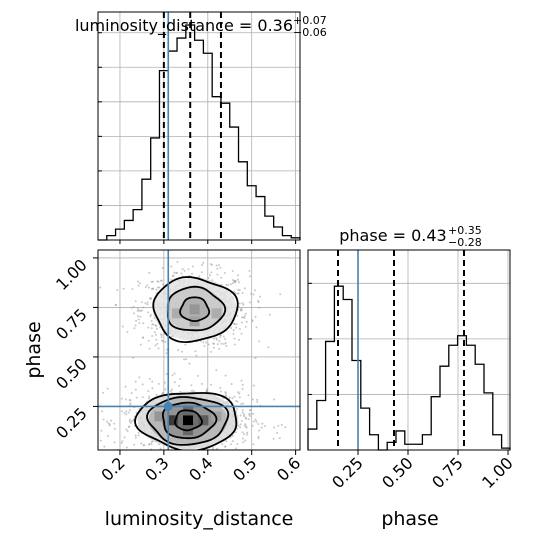  What do you see at coordinates (71, 274) in the screenshot?
I see `phase-ytick-label-3: 1.00` at bounding box center [71, 274].